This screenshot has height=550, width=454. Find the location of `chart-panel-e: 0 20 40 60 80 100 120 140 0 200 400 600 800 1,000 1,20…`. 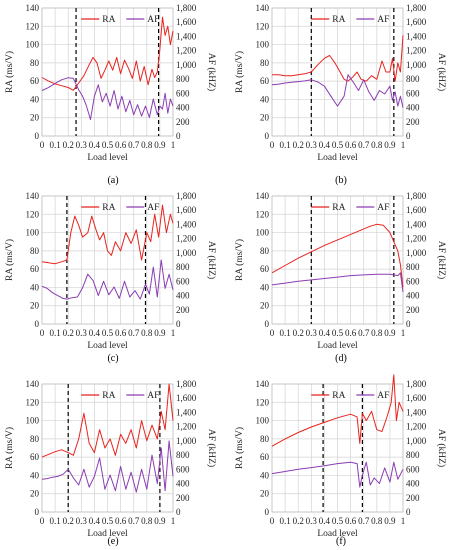

chart-panel-e: 0 20 40 60 80 100 120 140 0 200 400 600 800 1,000 1,20… is located at coordinates (110, 463).